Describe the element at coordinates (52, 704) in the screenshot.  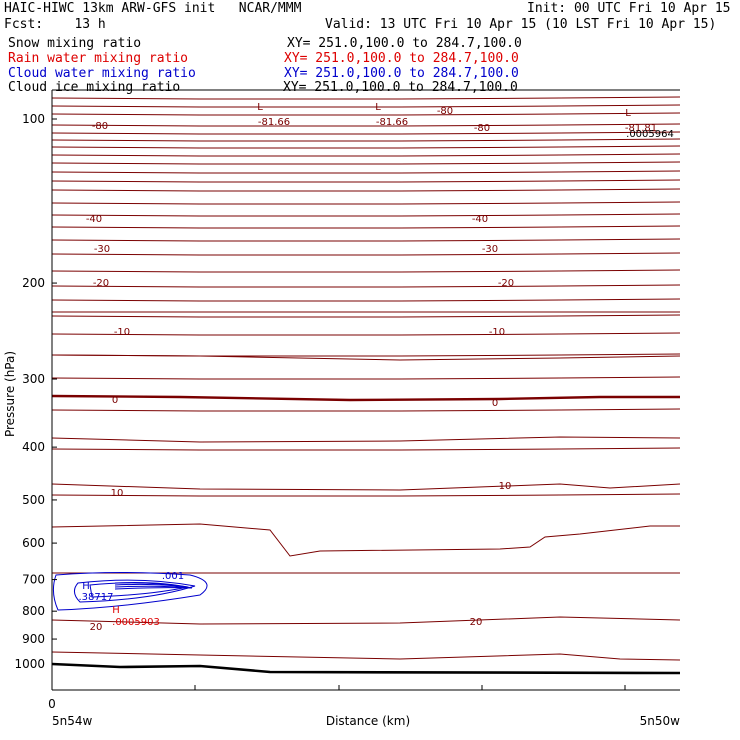
I see `x-tick-label-0: 0` at that location.